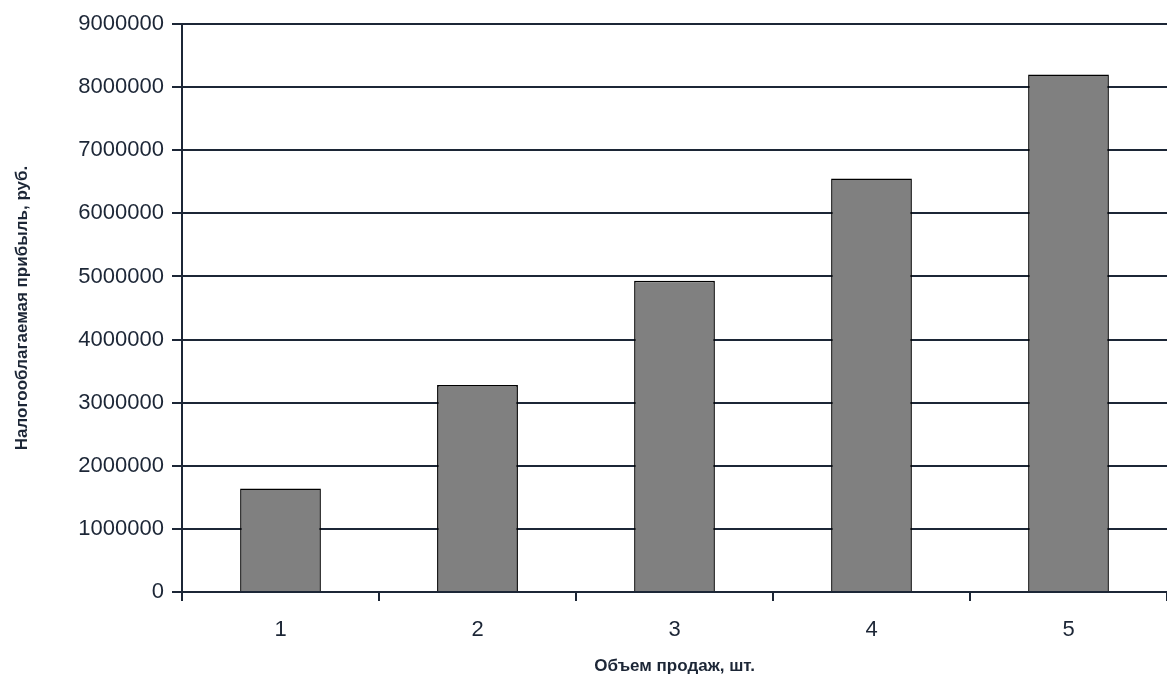 Image resolution: width=1167 pixels, height=698 pixels. What do you see at coordinates (280, 629) in the screenshot?
I see `x-tick-label: 1` at bounding box center [280, 629].